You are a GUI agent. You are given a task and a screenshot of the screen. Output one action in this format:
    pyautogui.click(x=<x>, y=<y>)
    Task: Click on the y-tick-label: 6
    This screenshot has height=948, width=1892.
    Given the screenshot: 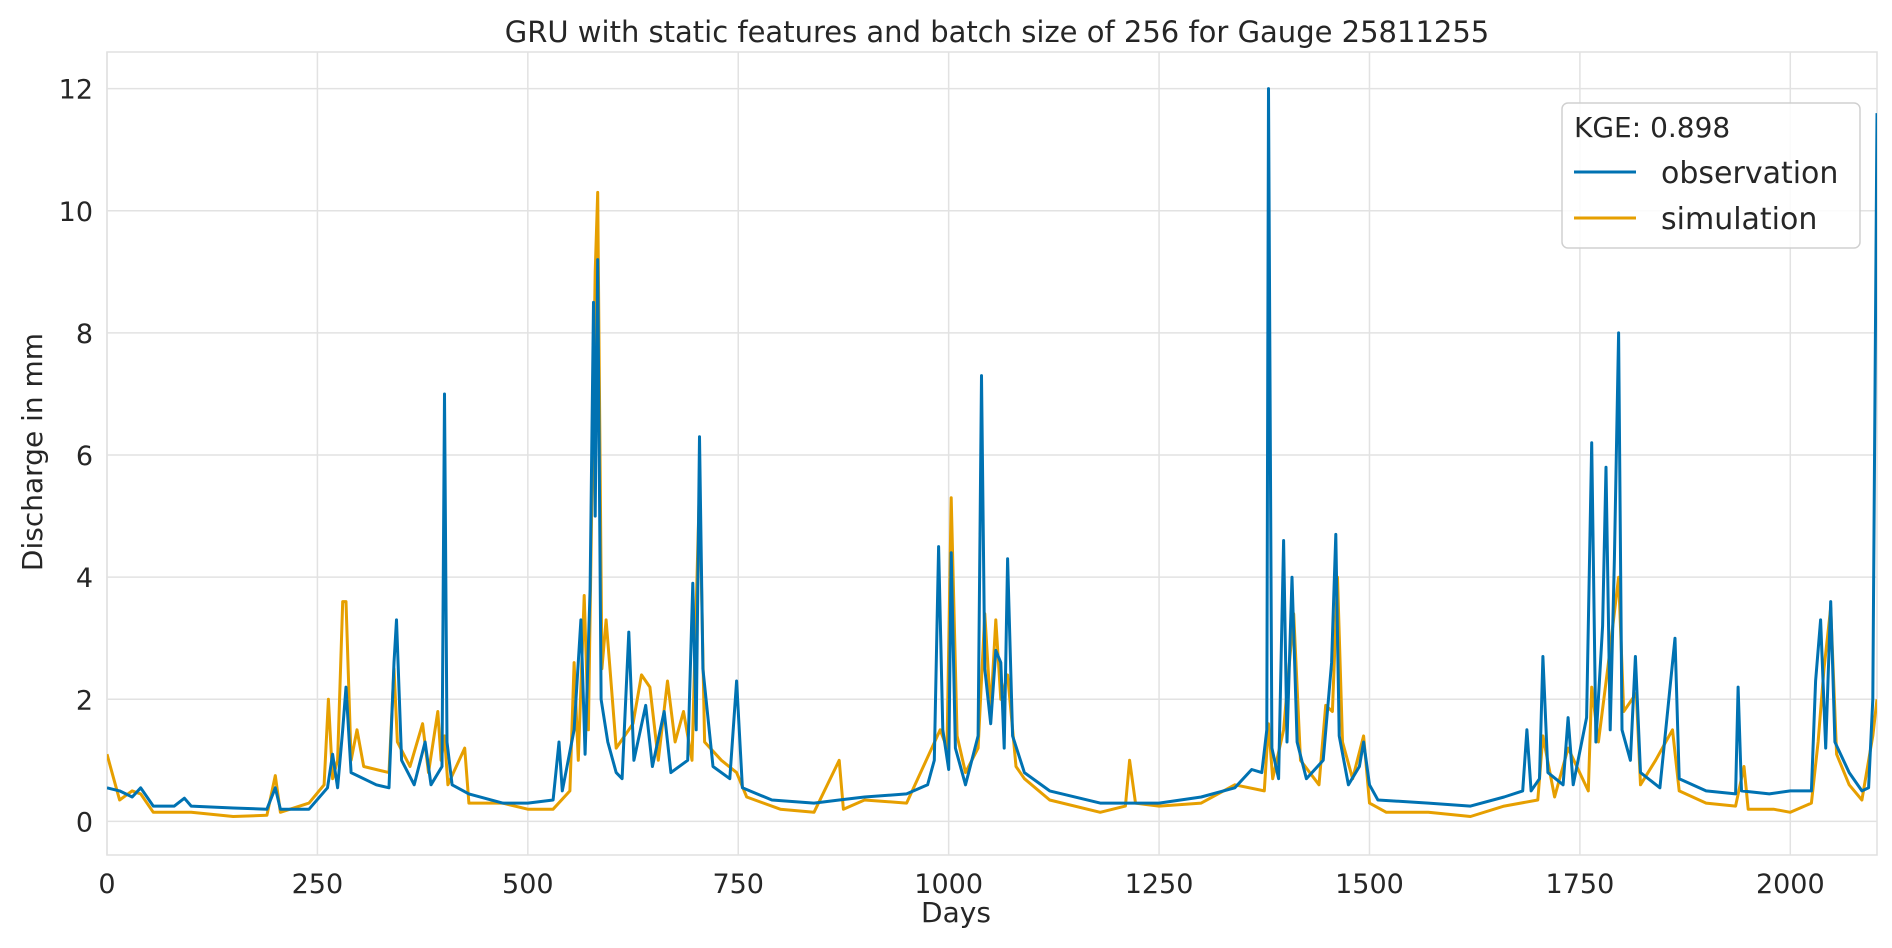 What is the action you would take?
    pyautogui.click(x=84, y=456)
    